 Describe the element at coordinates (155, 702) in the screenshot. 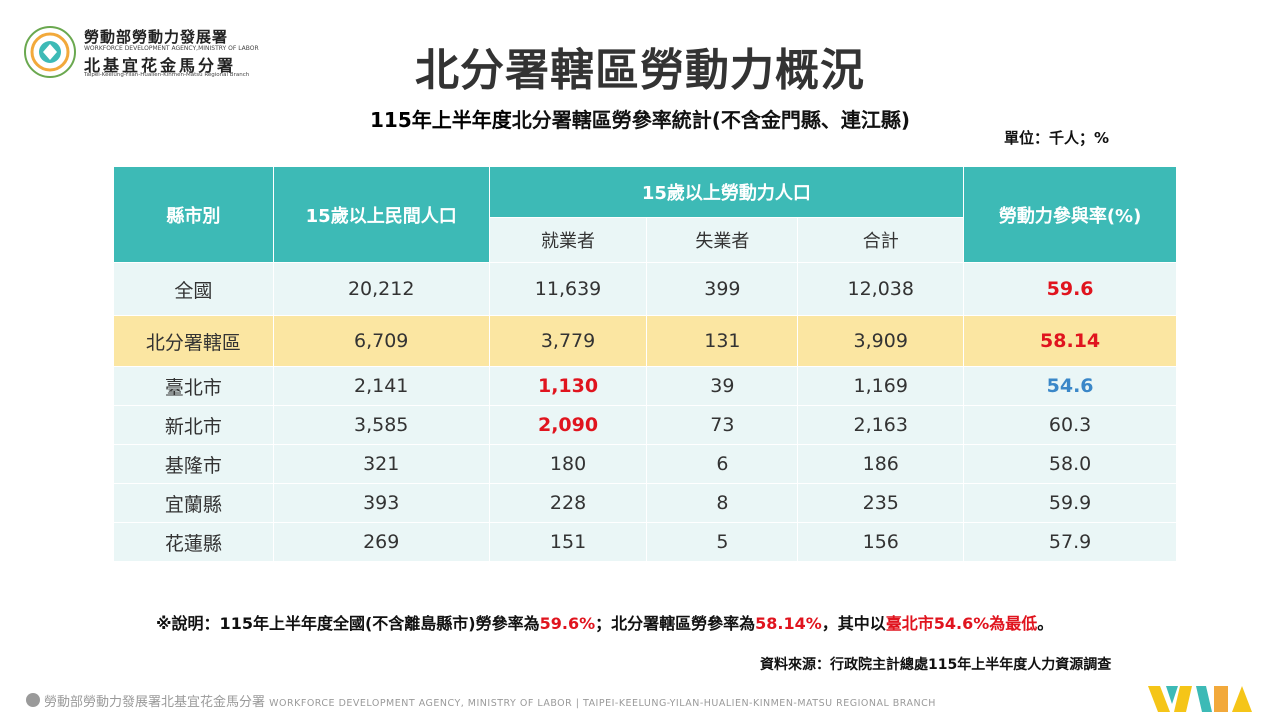

I see `footer-agency-zh: 勞動部勞動力發展署北基宜花金馬分署` at that location.